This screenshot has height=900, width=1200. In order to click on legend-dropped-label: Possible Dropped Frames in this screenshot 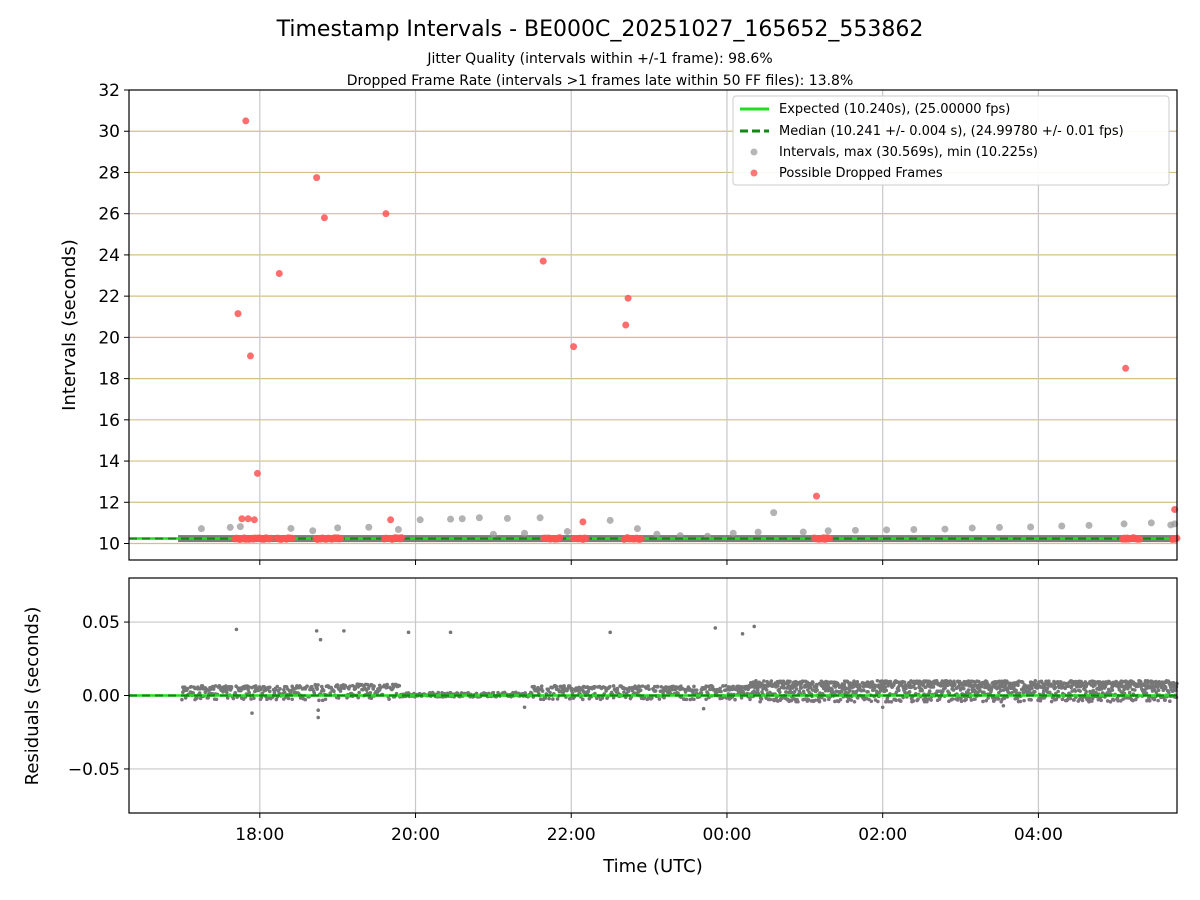, I will do `click(861, 173)`.